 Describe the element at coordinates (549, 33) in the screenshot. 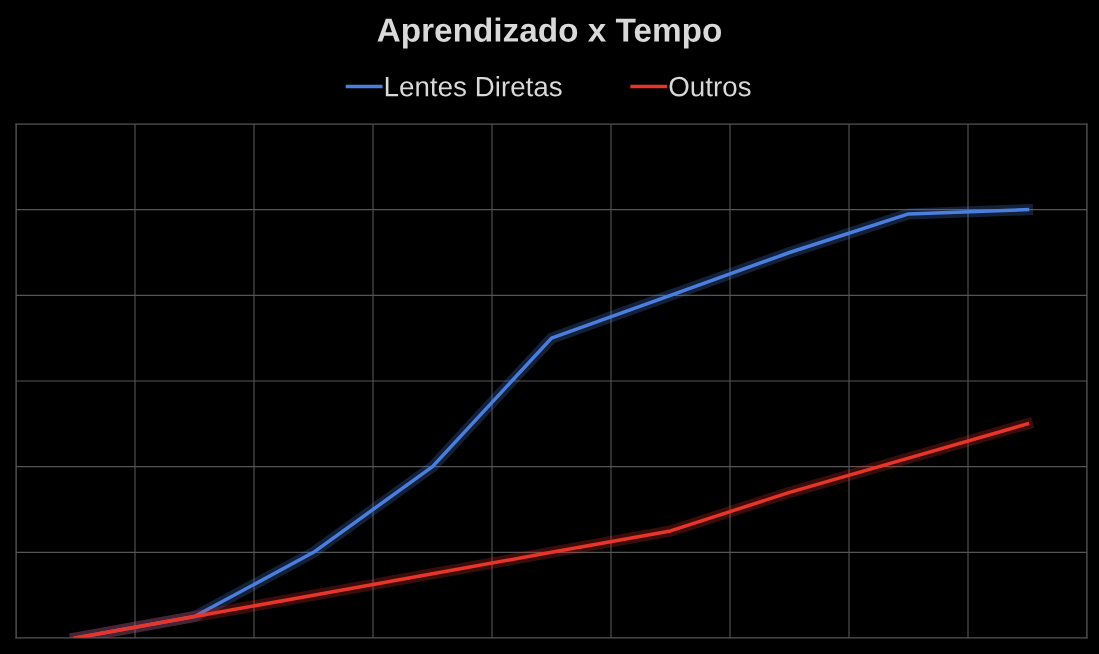

I see `chart-title: Aprendizado x Tempo` at that location.